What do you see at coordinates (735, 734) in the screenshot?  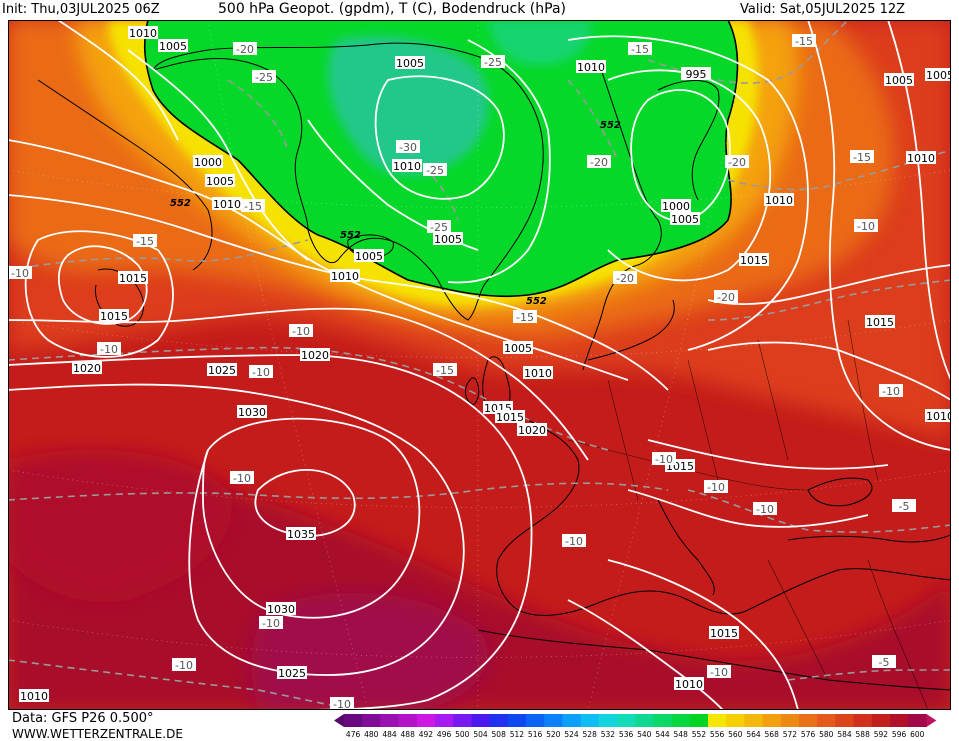 I see `legend-tick-label: 560` at bounding box center [735, 734].